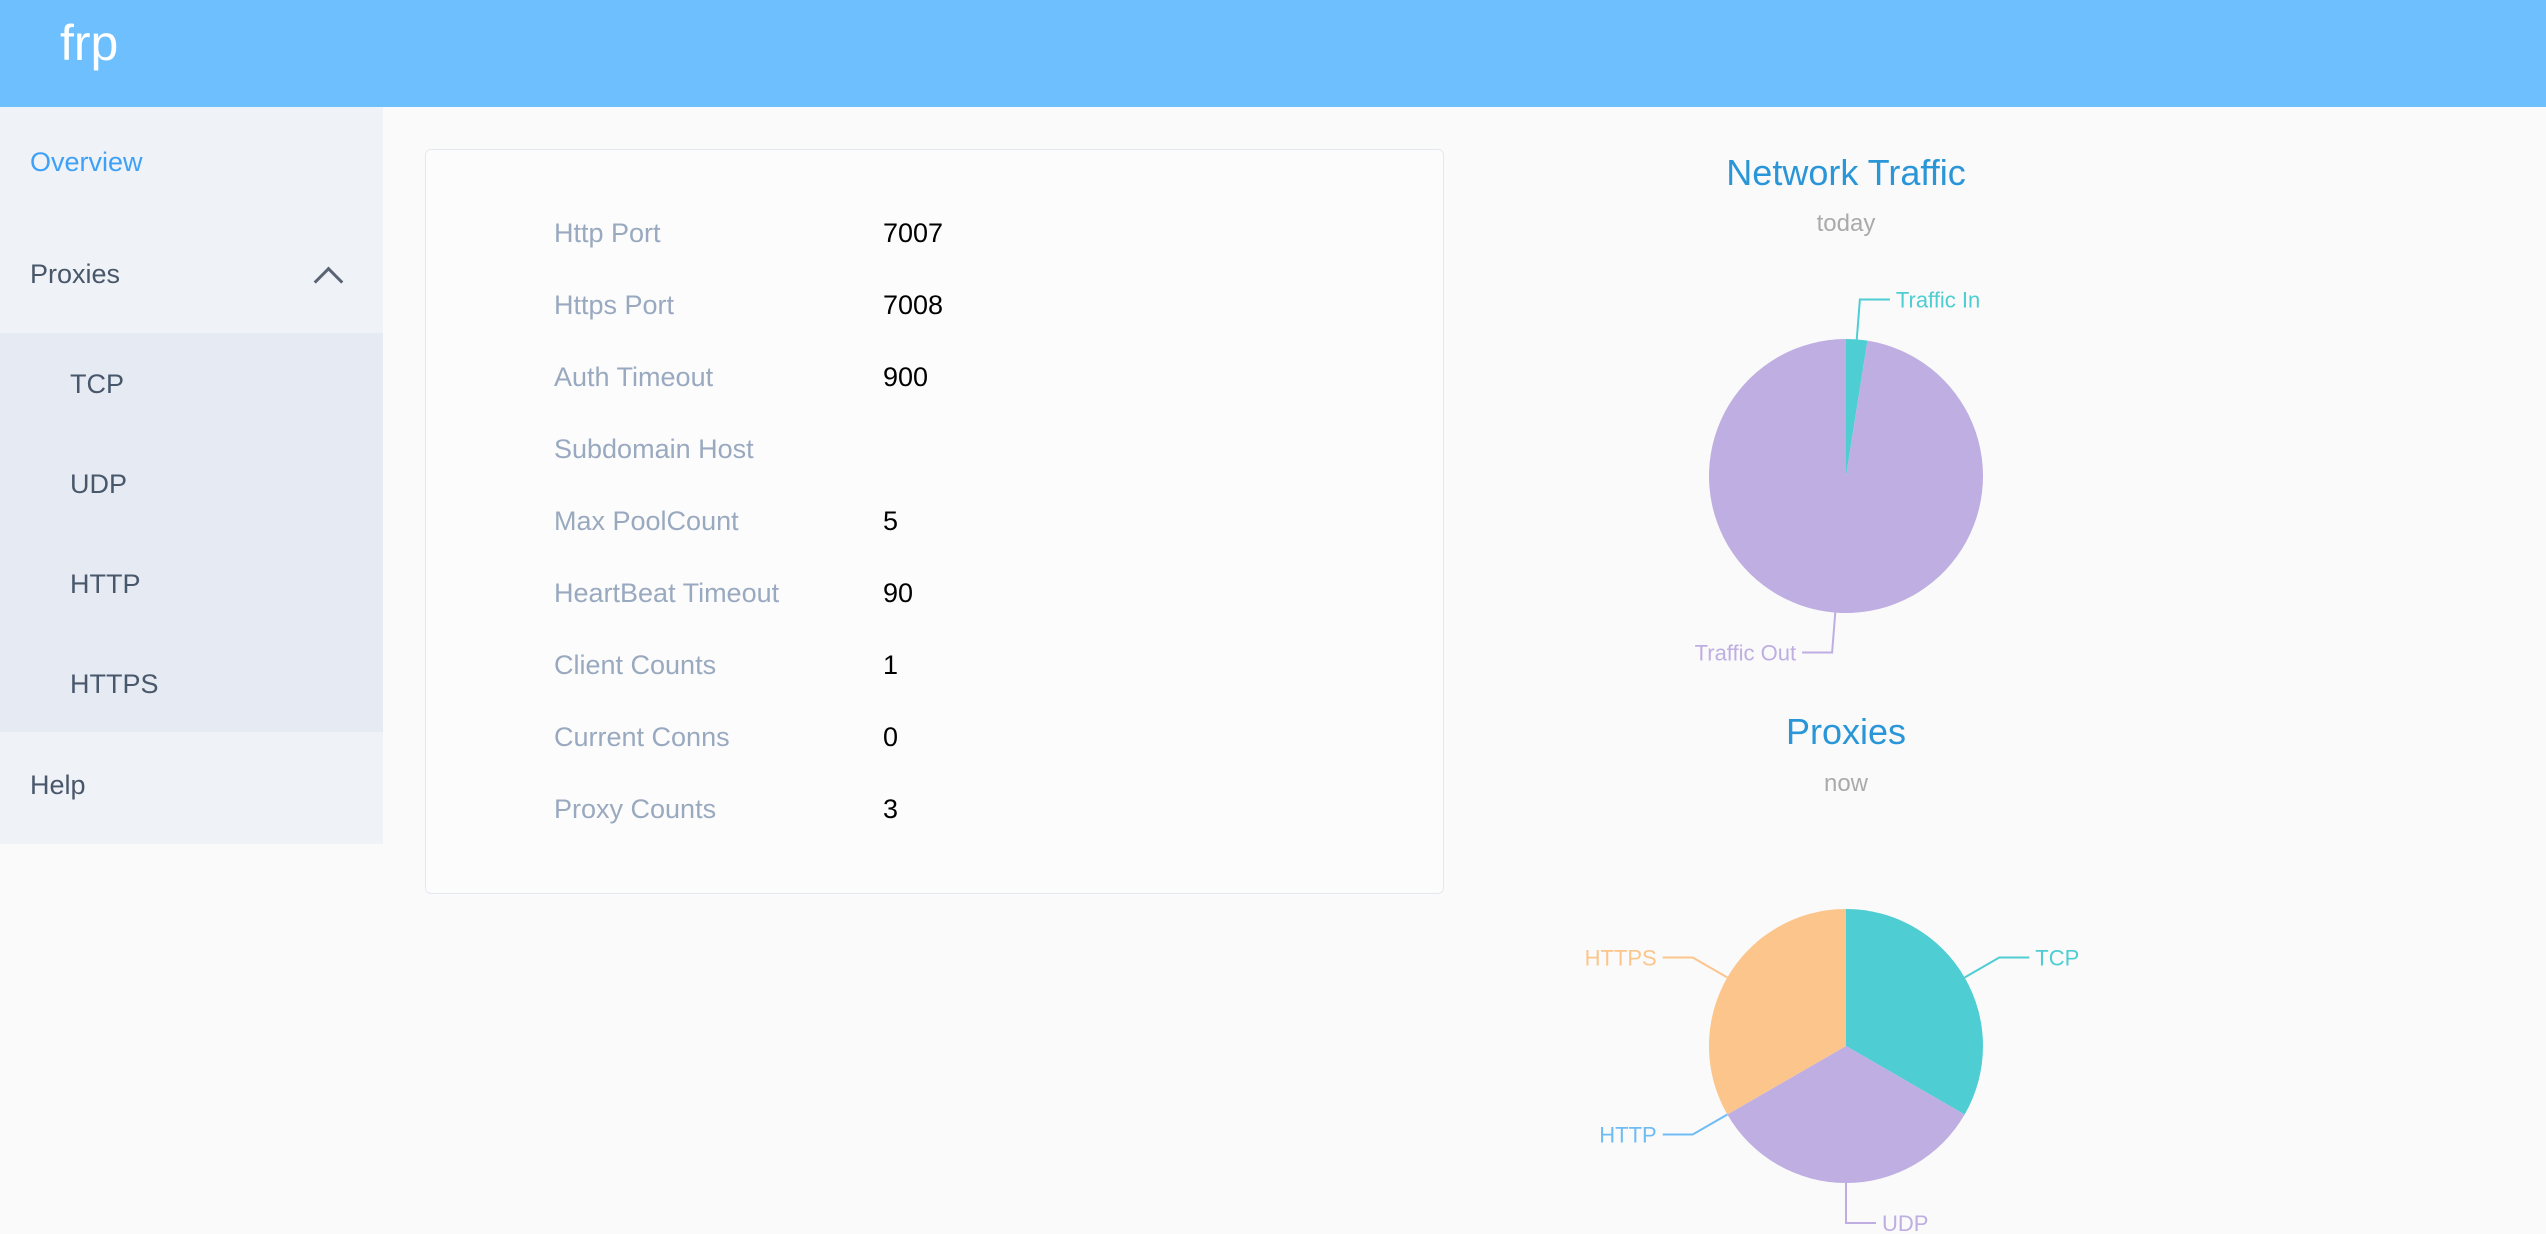 This screenshot has width=2546, height=1234. I want to click on pie-label: HTTPS, so click(1621, 958).